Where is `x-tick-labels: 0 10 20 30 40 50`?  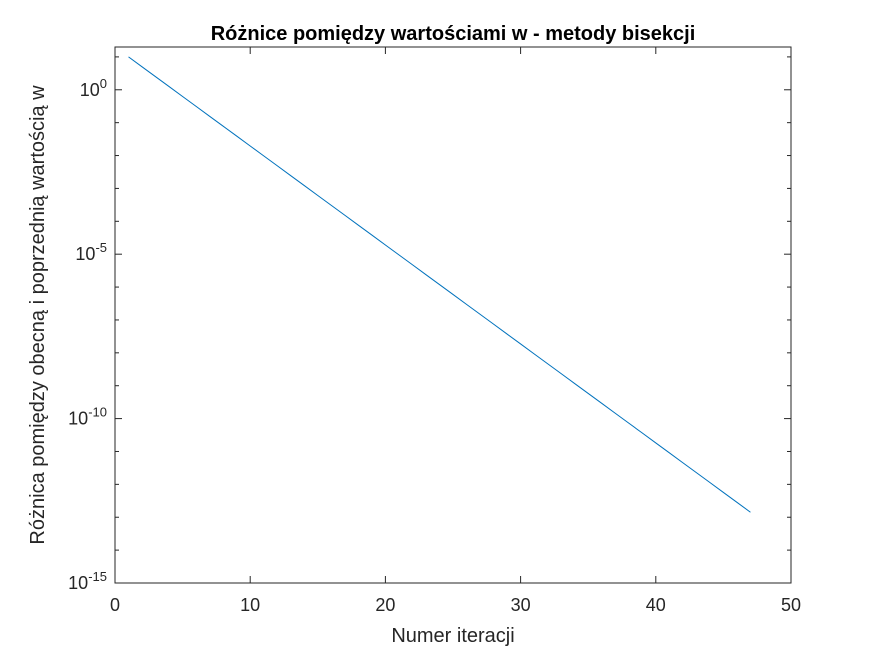 x-tick-labels: 0 10 20 30 40 50 is located at coordinates (455, 605).